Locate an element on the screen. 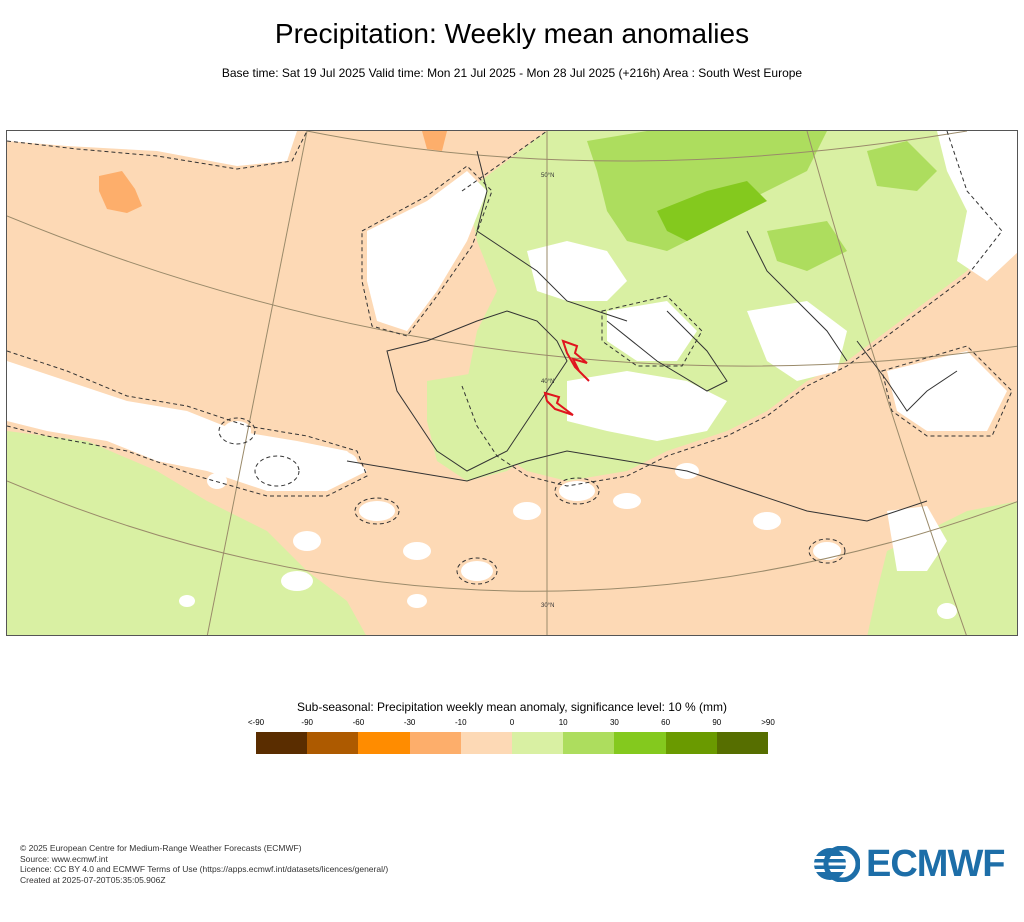 The width and height of the screenshot is (1024, 922). wet-strong-alps is located at coordinates (712, 211).